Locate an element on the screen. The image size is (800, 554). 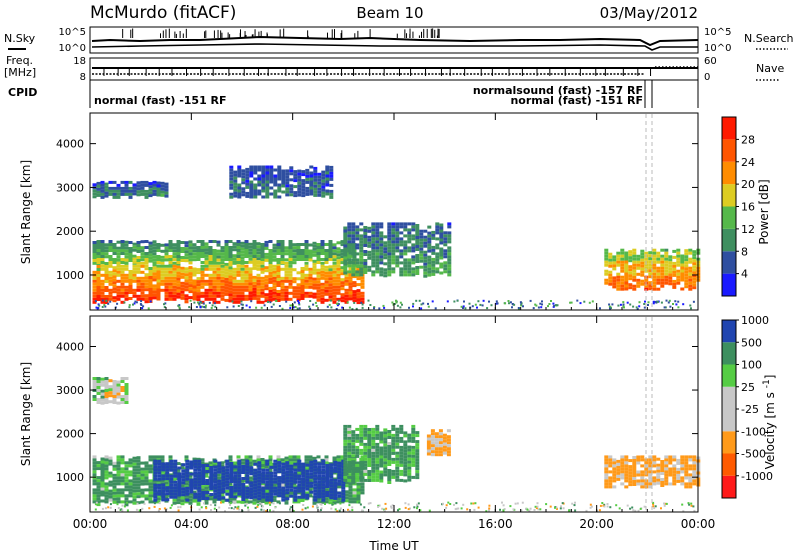
colorbar-segment is located at coordinates (729, 262).